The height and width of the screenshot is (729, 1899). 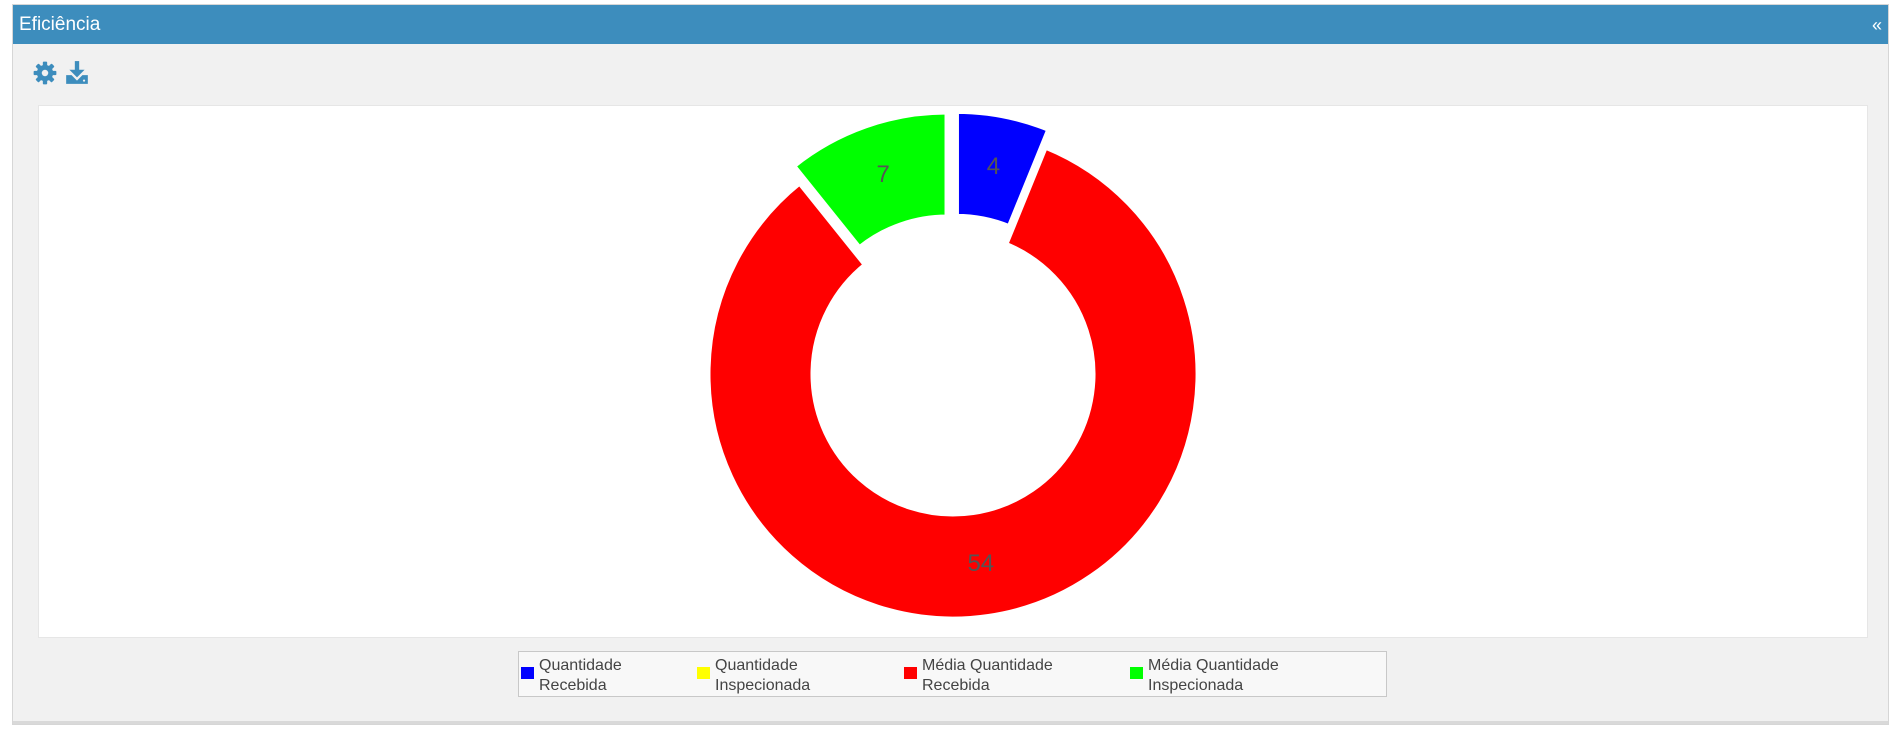 What do you see at coordinates (993, 166) in the screenshot?
I see `slice-data-label: 4` at bounding box center [993, 166].